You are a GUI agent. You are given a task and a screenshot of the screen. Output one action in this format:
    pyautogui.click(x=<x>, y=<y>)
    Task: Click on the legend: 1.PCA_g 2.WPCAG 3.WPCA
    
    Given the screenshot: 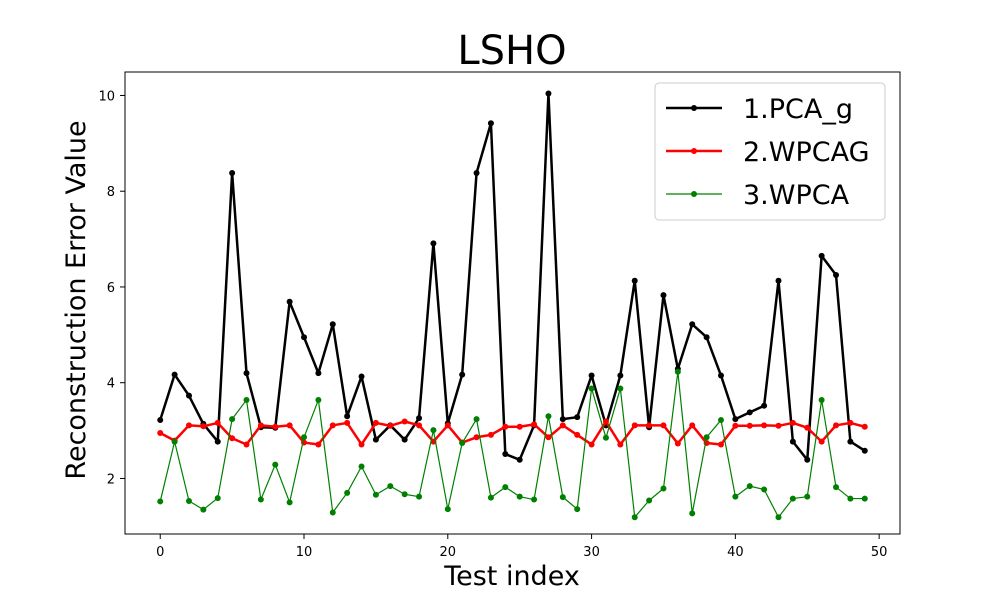 What is the action you would take?
    pyautogui.click(x=770, y=151)
    